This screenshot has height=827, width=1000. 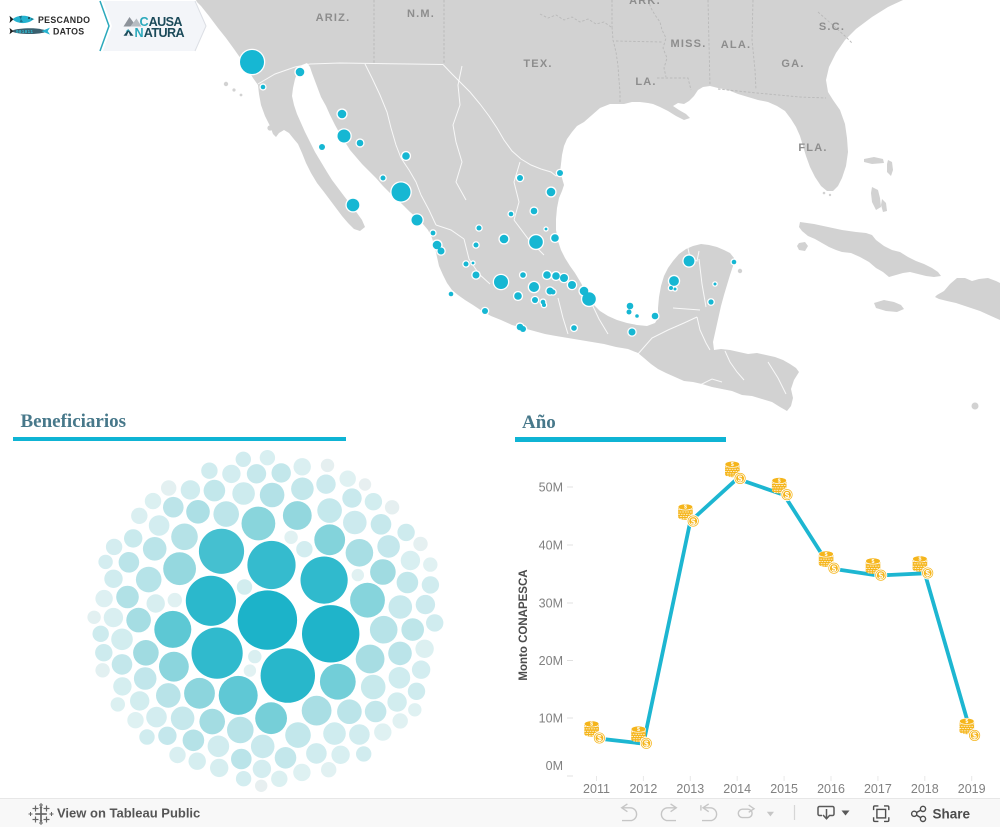 What do you see at coordinates (831, 789) in the screenshot?
I see `svg-text: 2016` at bounding box center [831, 789].